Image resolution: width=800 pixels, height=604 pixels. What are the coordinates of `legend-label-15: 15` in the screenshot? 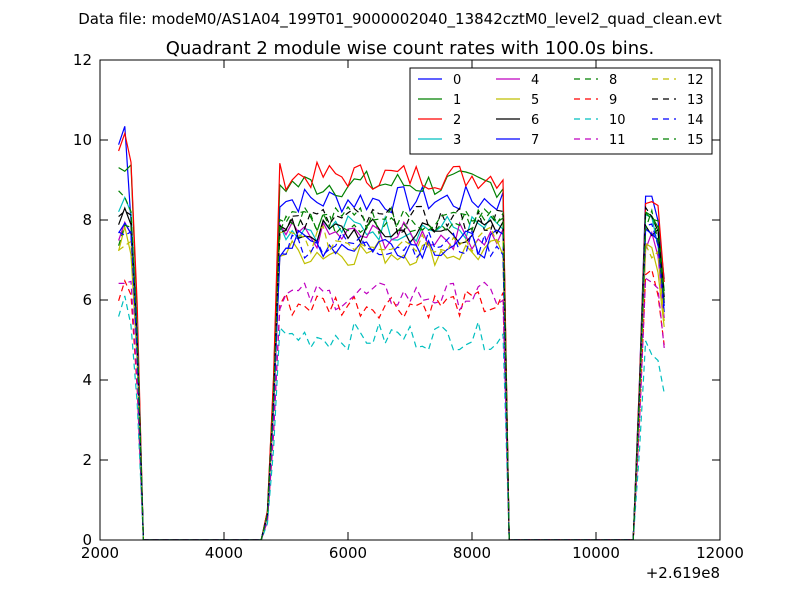 It's located at (695, 140).